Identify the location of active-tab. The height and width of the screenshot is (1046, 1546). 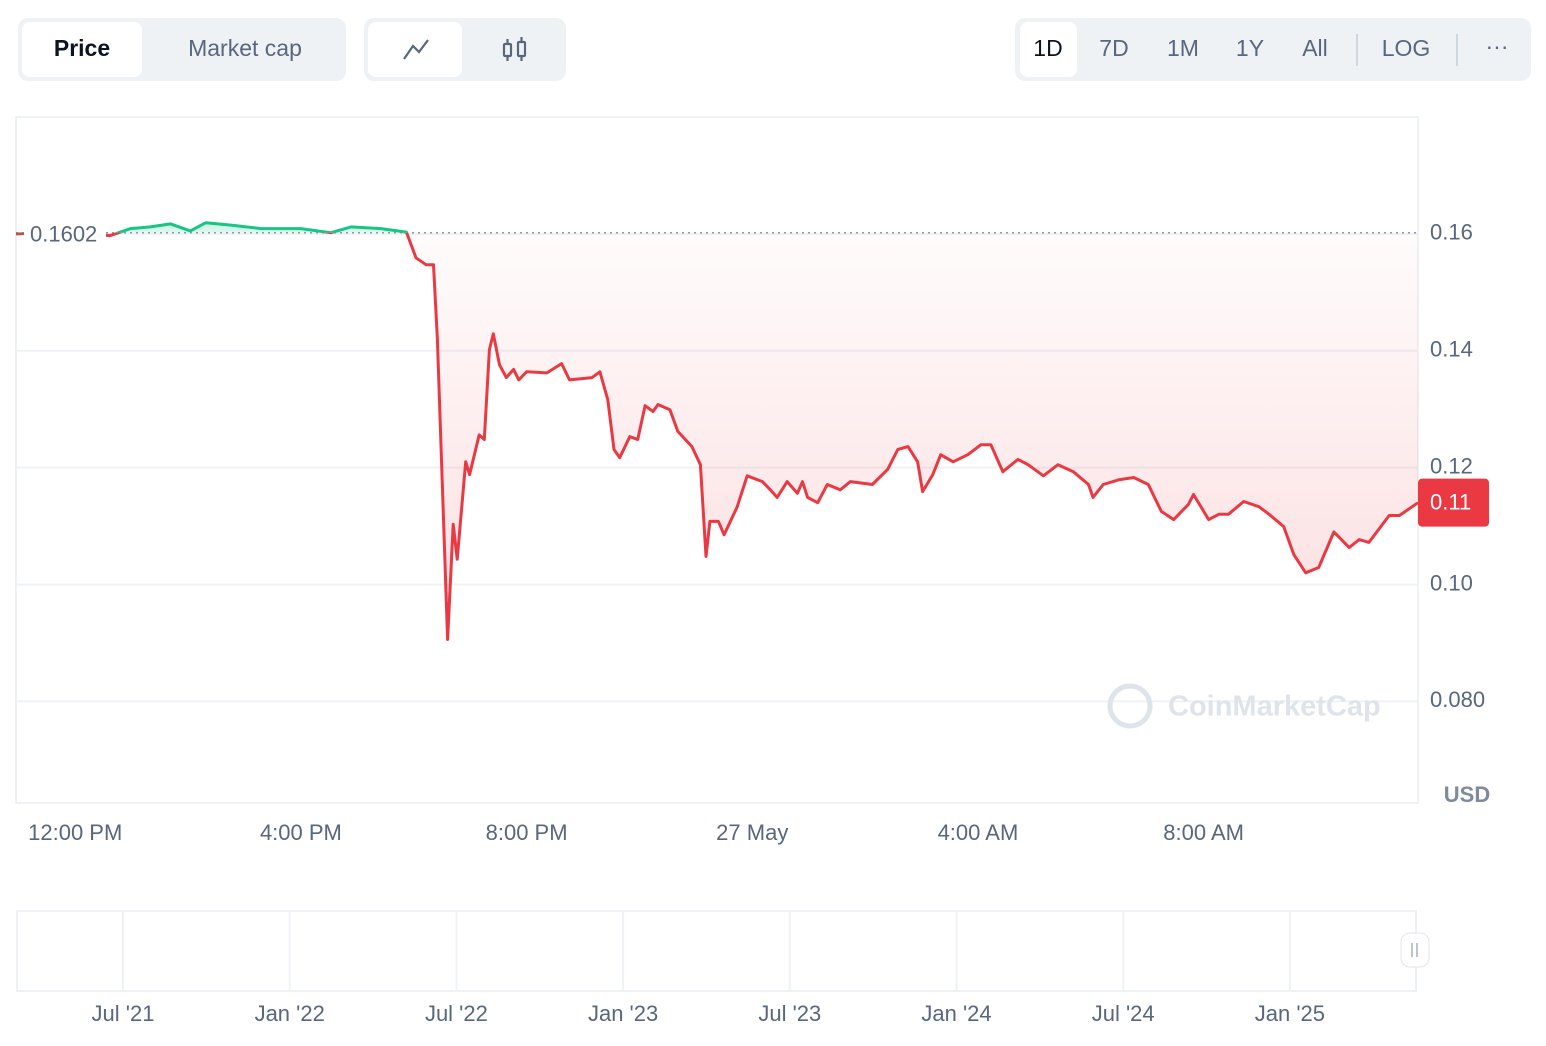
(82, 49).